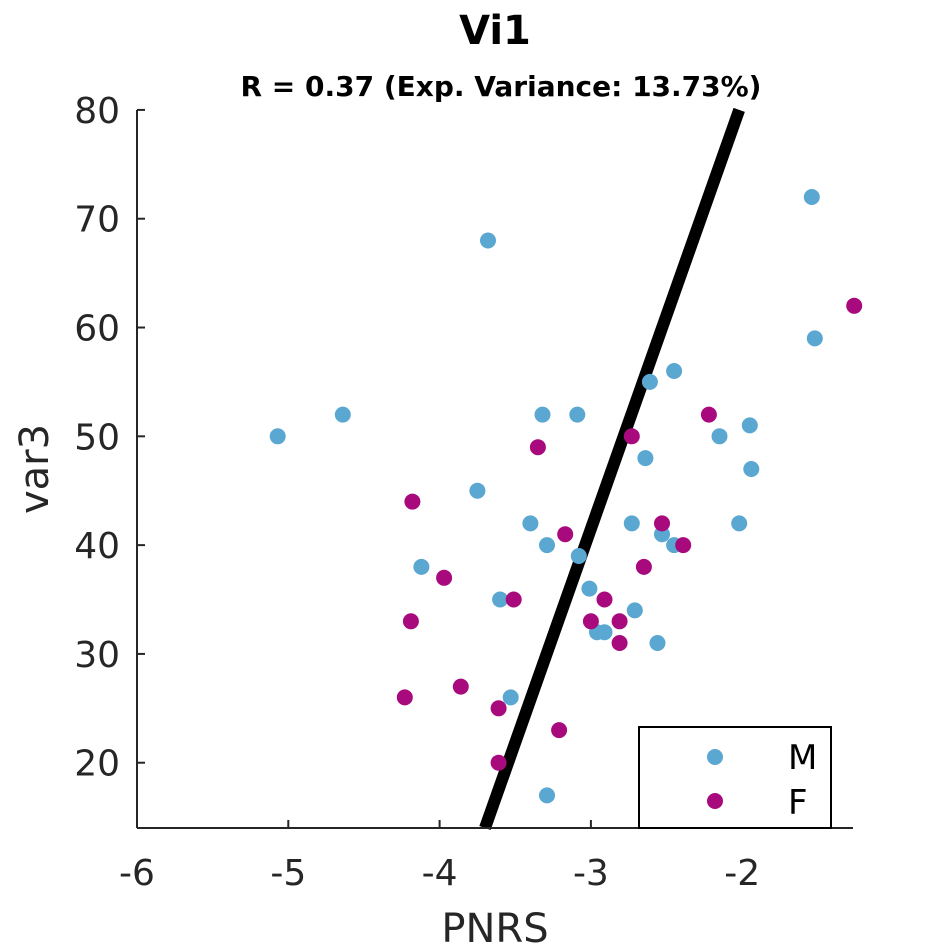 The width and height of the screenshot is (945, 945). What do you see at coordinates (97, 220) in the screenshot?
I see `y-tick-label: 70` at bounding box center [97, 220].